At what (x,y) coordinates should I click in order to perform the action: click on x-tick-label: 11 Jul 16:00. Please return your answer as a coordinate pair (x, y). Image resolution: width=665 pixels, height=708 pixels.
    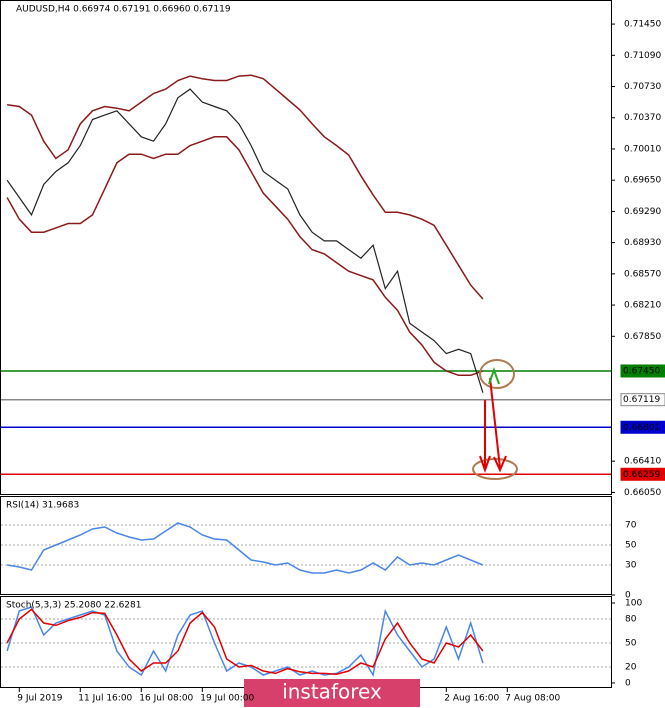
    Looking at the image, I should click on (105, 699).